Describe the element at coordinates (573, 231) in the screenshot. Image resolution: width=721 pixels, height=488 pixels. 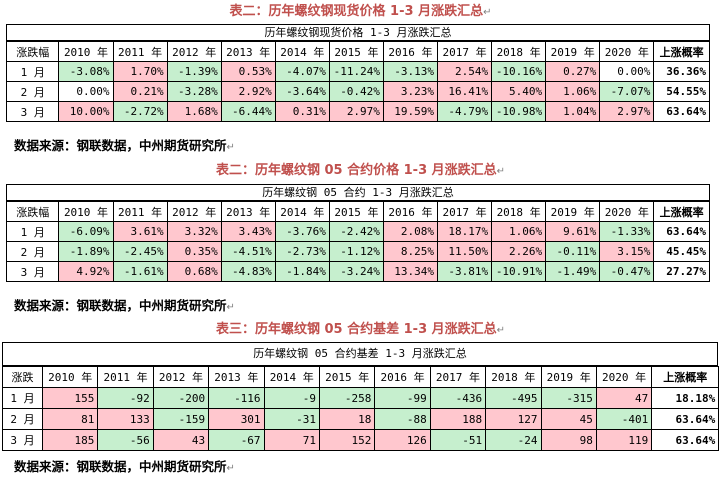
I see `value-cell: 9.61%` at that location.